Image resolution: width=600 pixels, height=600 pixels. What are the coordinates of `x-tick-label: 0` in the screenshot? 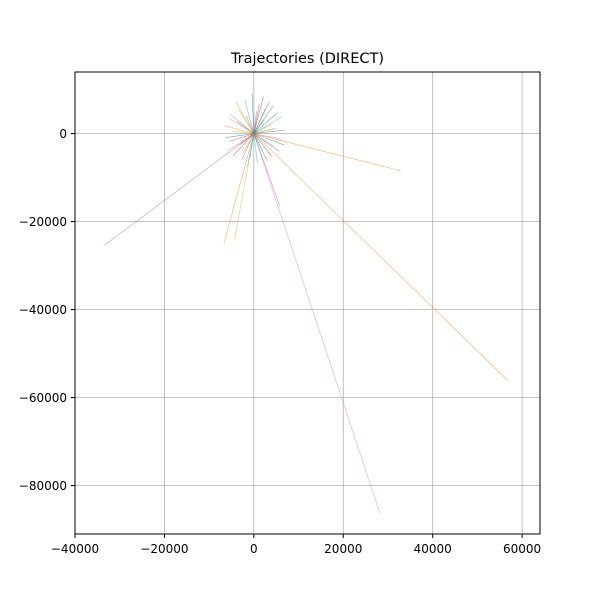 It's located at (254, 549).